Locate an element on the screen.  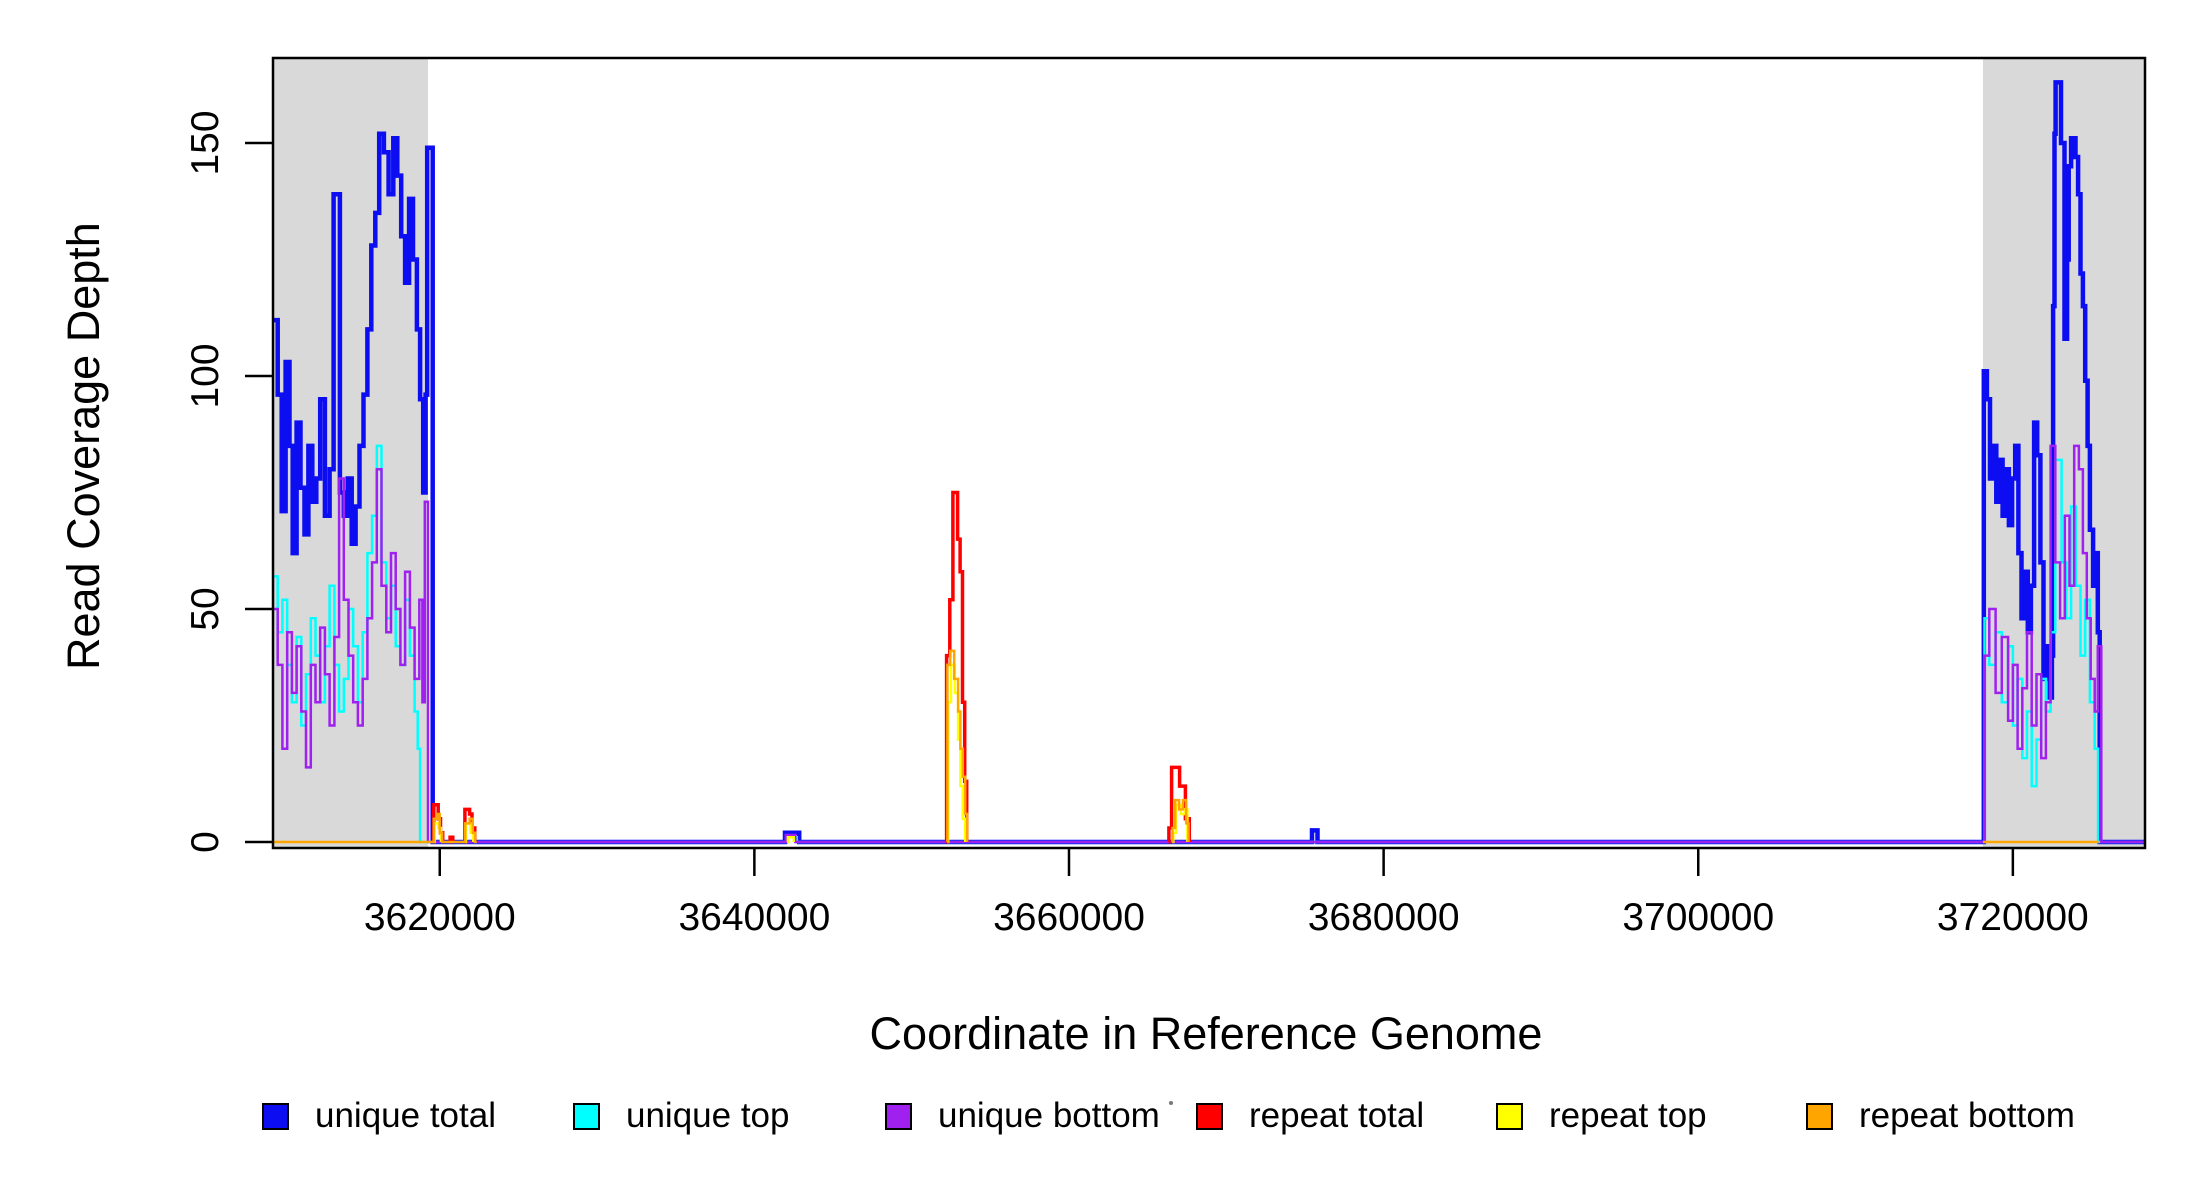
legend-item-repeat-total: repeat total is located at coordinates (1310, 1116).